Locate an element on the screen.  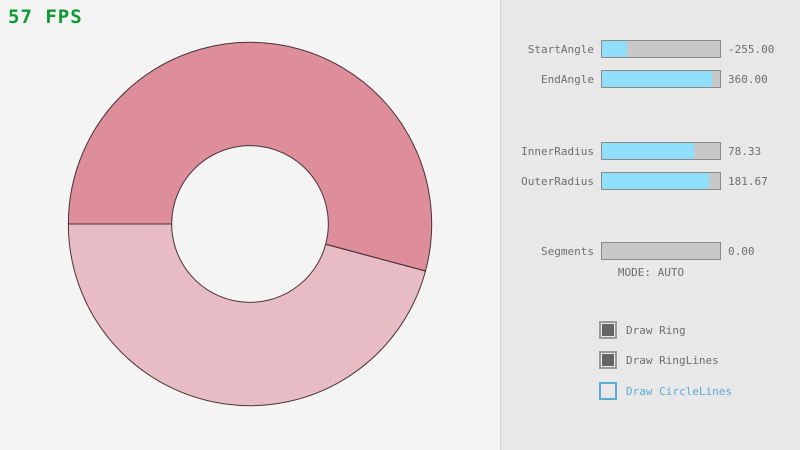
slider-row-endangle: EndAngle 360.00 is located at coordinates (650, 79).